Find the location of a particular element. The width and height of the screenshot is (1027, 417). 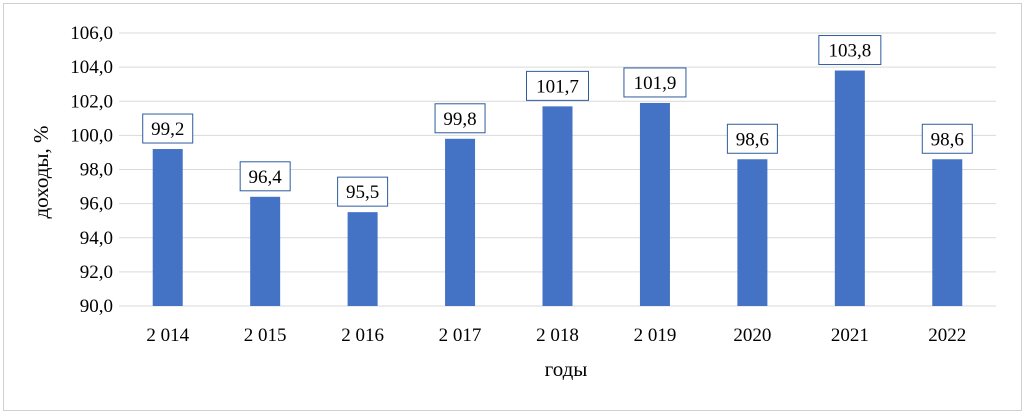

y-tick-label: 102,0 is located at coordinates (91, 101).